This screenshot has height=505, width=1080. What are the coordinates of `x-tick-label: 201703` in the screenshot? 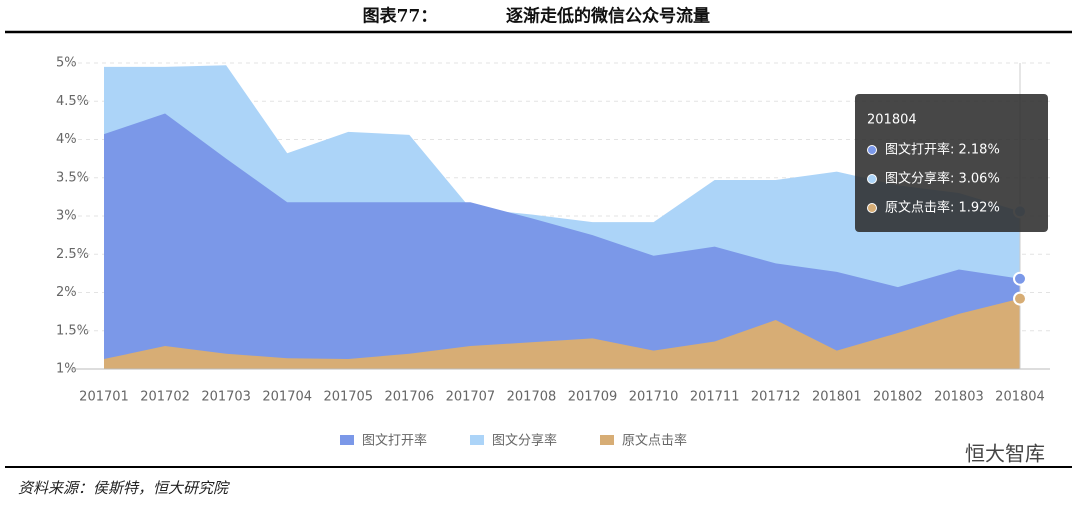 It's located at (226, 397).